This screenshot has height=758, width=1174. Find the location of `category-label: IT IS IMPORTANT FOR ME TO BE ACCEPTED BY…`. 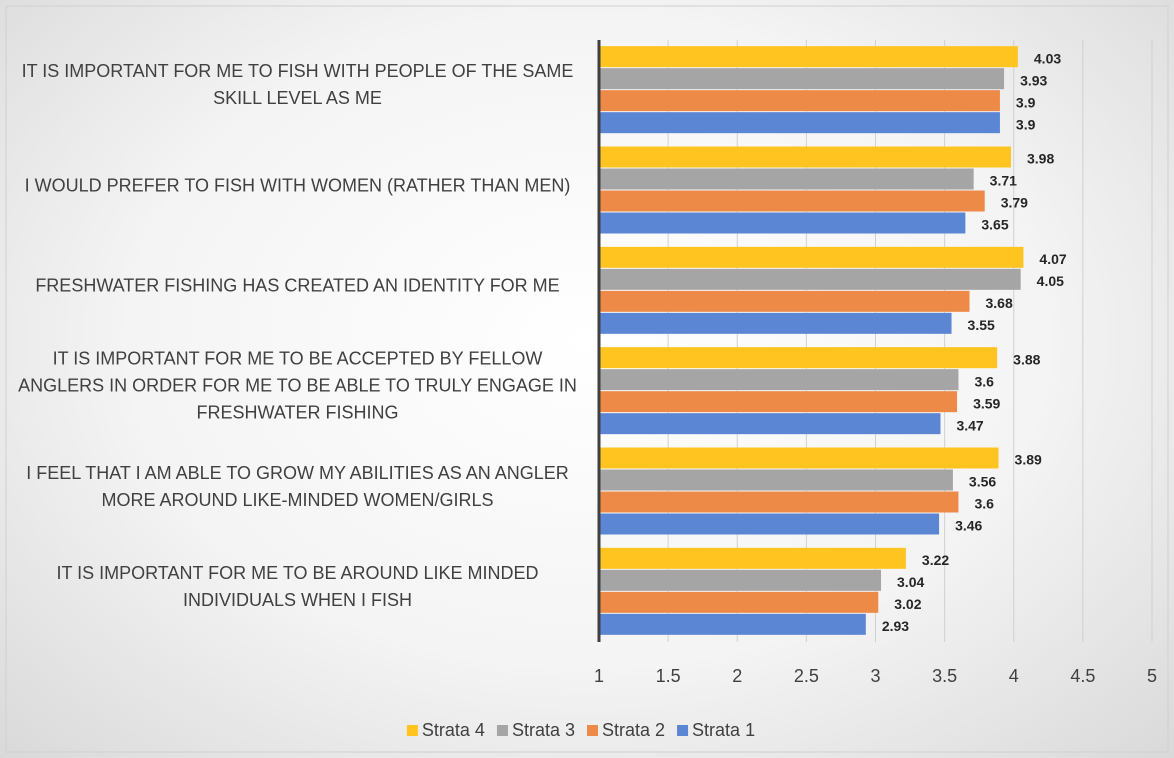

category-label: IT IS IMPORTANT FOR ME TO BE ACCEPTED BY… is located at coordinates (297, 385).